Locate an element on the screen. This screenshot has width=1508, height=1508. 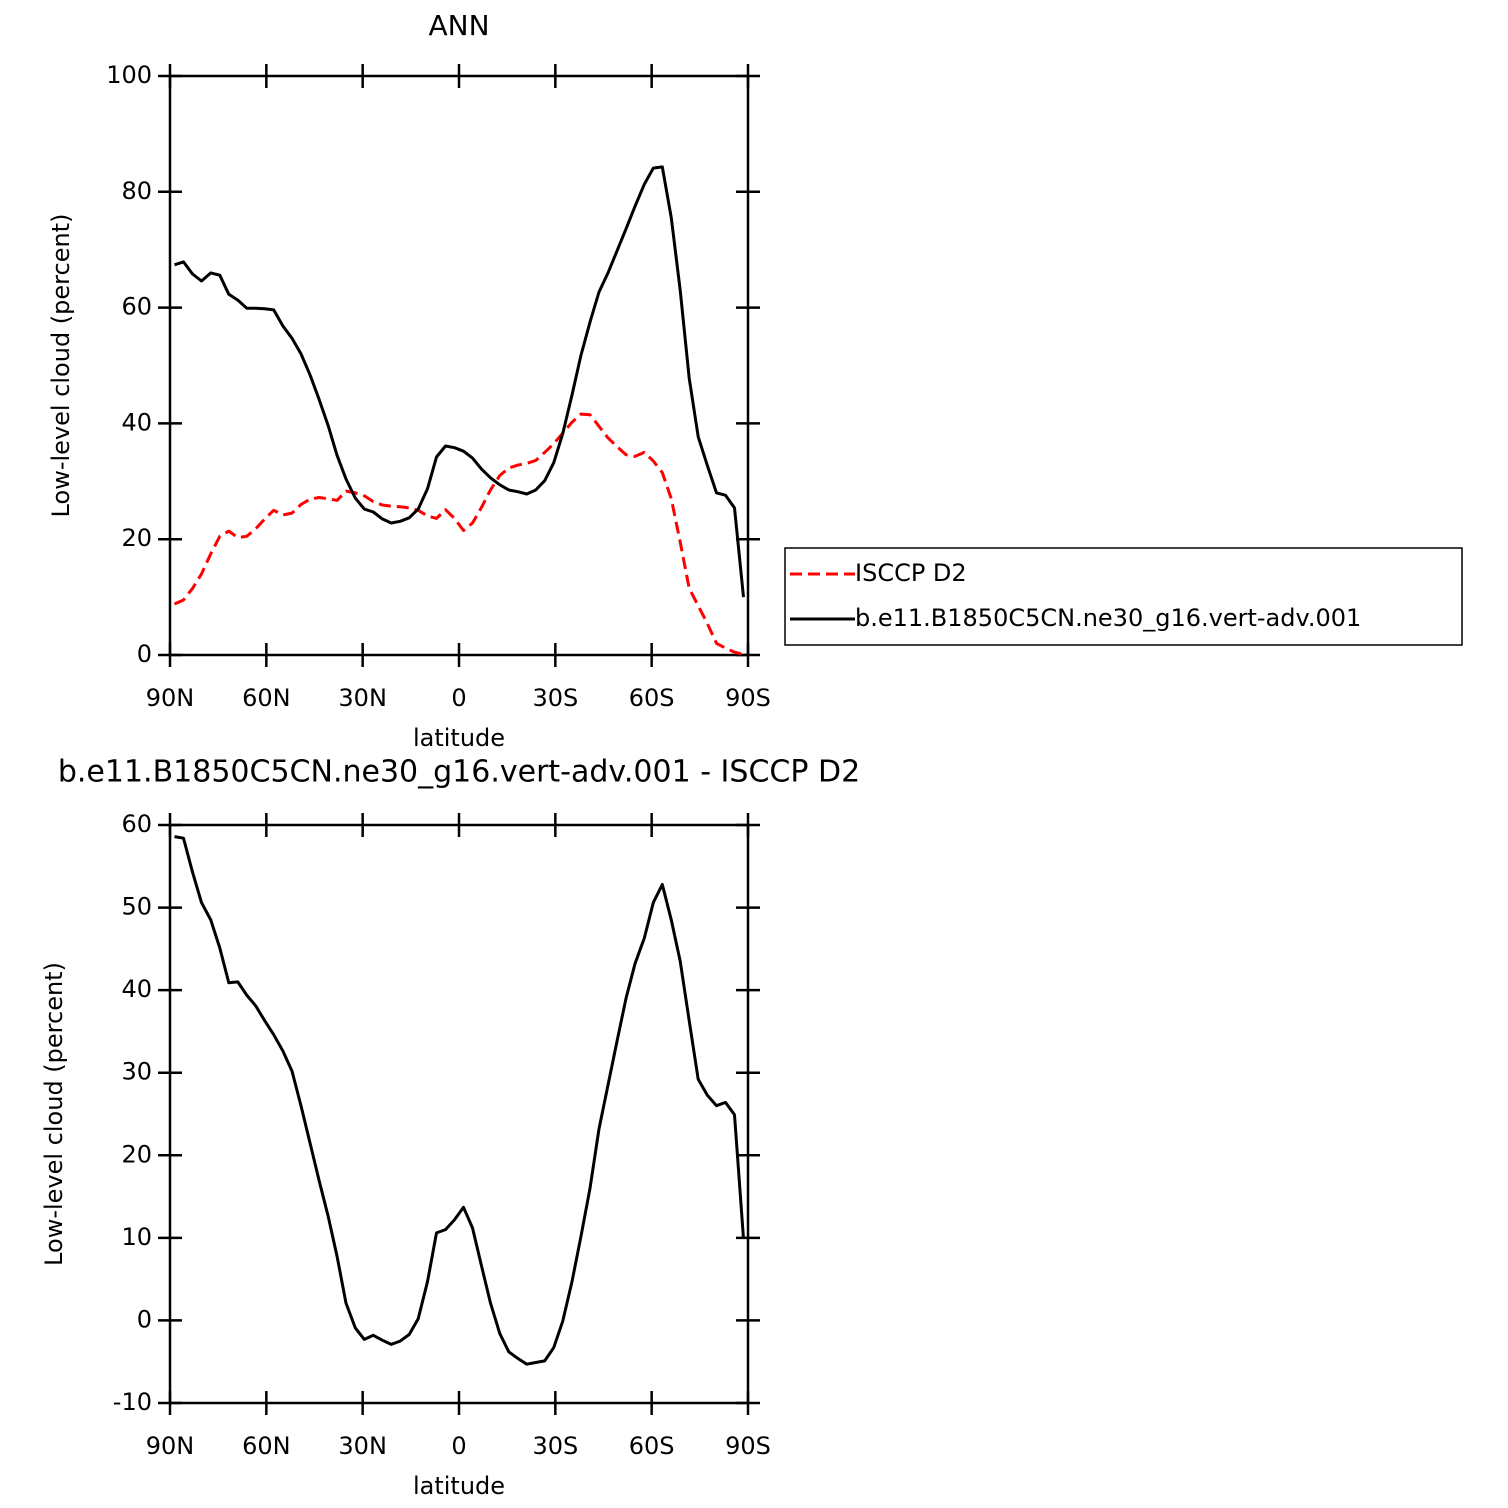
legend-box is located at coordinates (1123, 596).